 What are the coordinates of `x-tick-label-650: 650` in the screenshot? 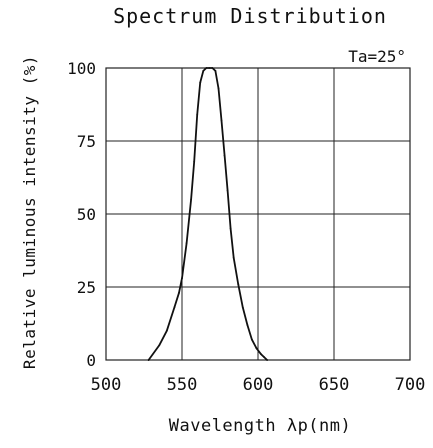 It's located at (334, 385).